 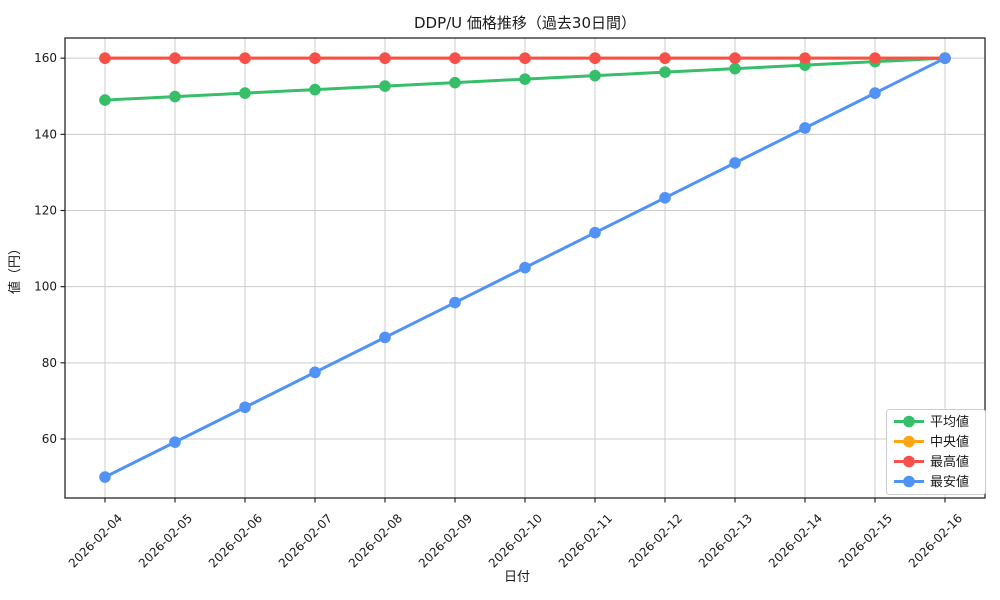 What do you see at coordinates (49, 363) in the screenshot?
I see `y-tick-label: 80` at bounding box center [49, 363].